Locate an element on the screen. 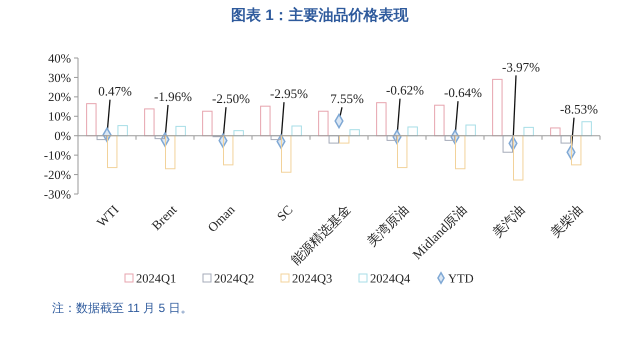 This screenshot has height=346, width=640. y-tick-label: 0% is located at coordinates (62, 136).